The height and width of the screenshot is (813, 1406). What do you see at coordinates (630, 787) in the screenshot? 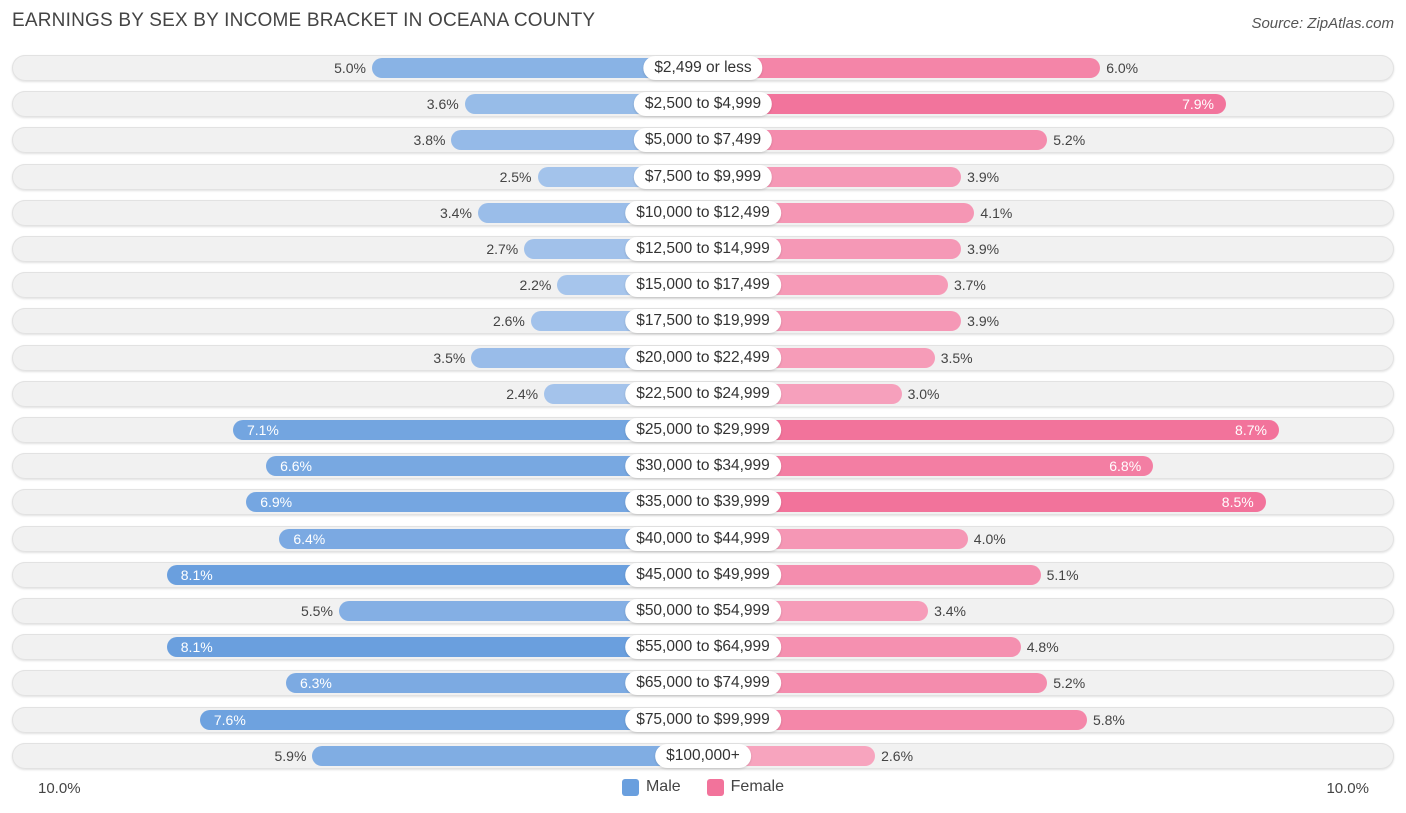
I see `male-swatch-icon` at bounding box center [630, 787].